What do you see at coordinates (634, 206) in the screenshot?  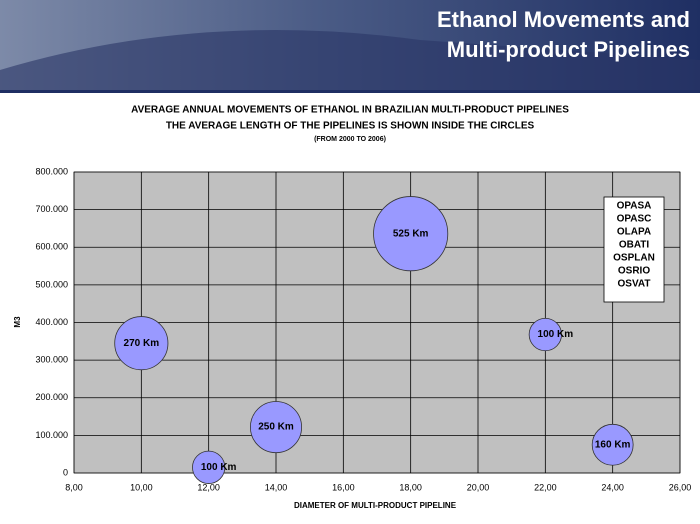 I see `legend-item: OPASA` at bounding box center [634, 206].